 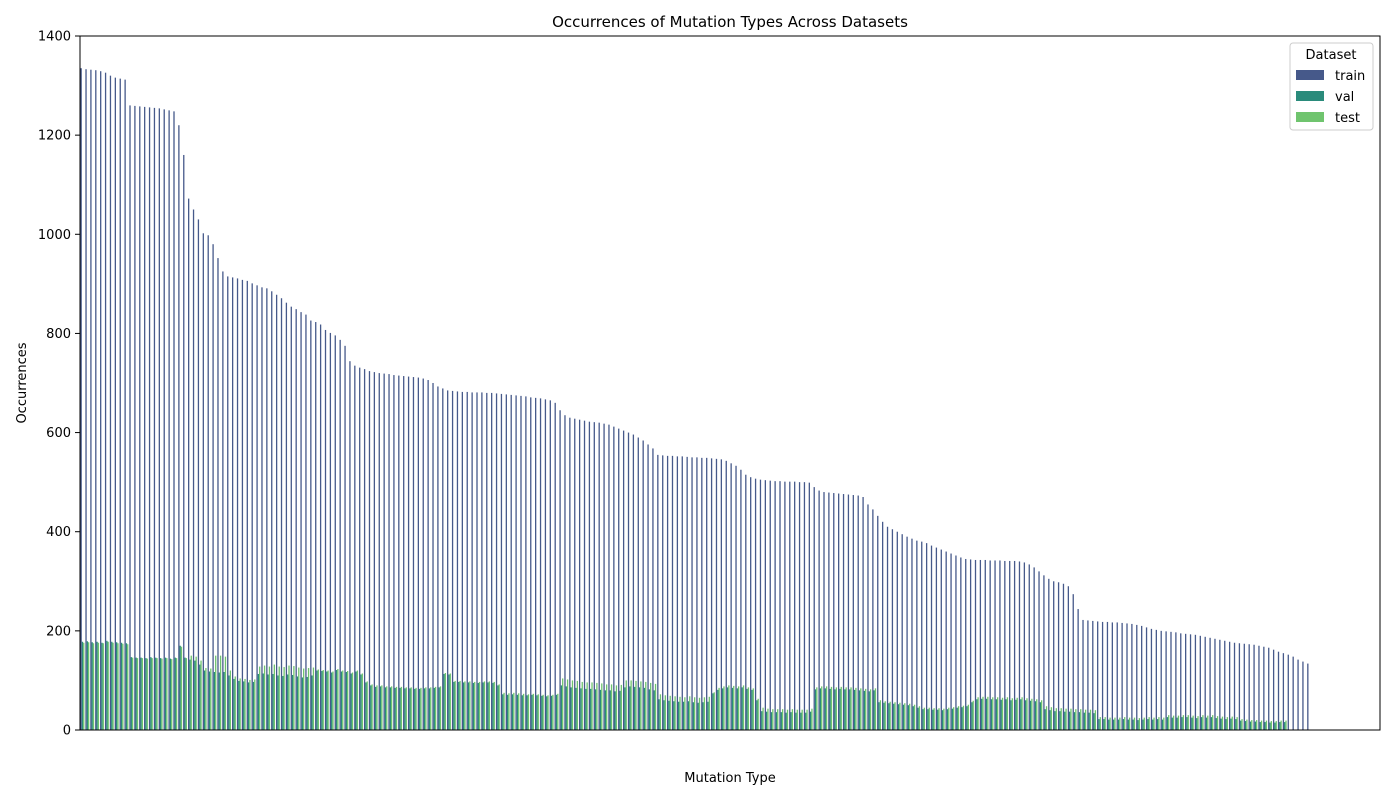 I want to click on legend-box, so click(x=1331, y=86).